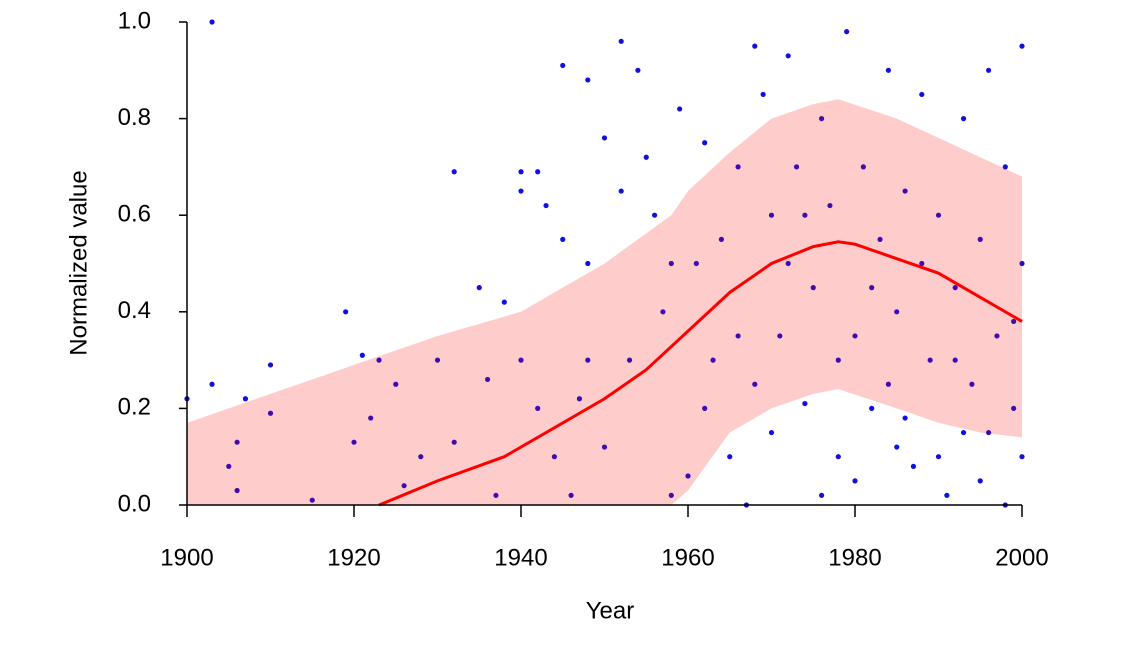 Image resolution: width=1140 pixels, height=645 pixels. Describe the element at coordinates (134, 503) in the screenshot. I see `y-tick-label: 0.0` at that location.